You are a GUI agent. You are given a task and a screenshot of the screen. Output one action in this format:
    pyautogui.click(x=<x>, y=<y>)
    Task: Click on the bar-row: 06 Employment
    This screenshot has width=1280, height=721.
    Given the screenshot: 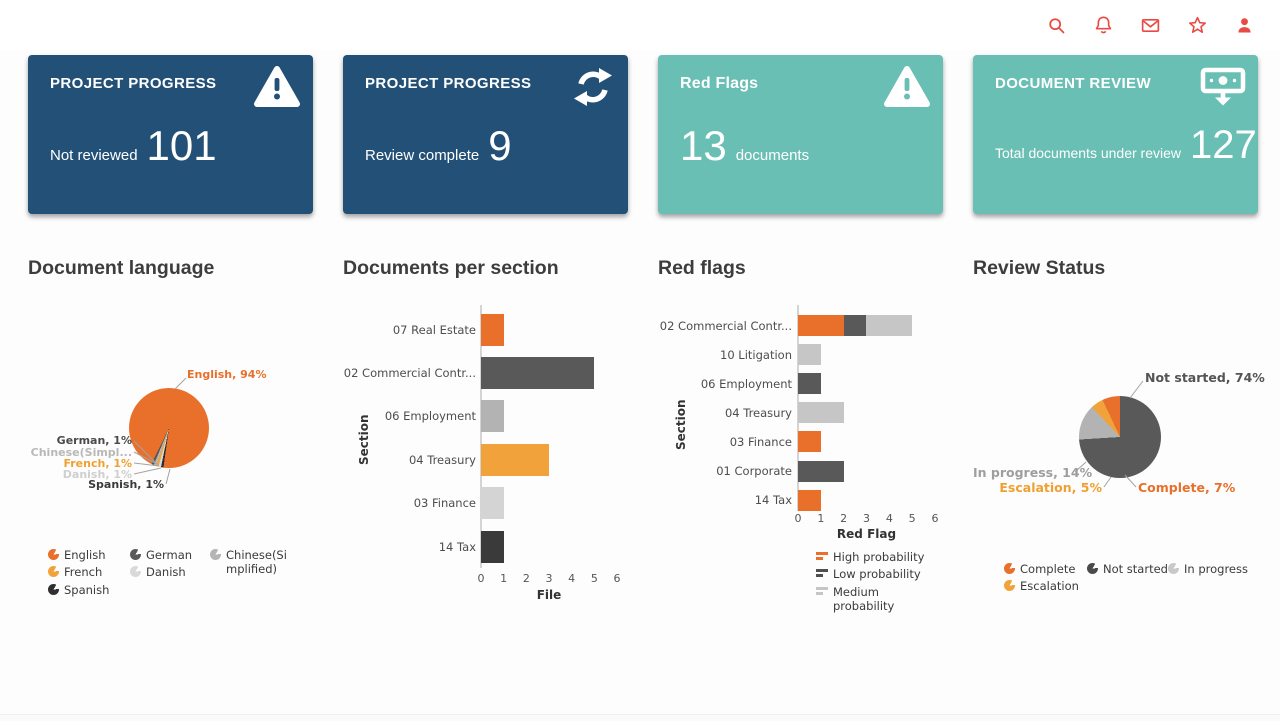 What is the action you would take?
    pyautogui.click(x=800, y=383)
    